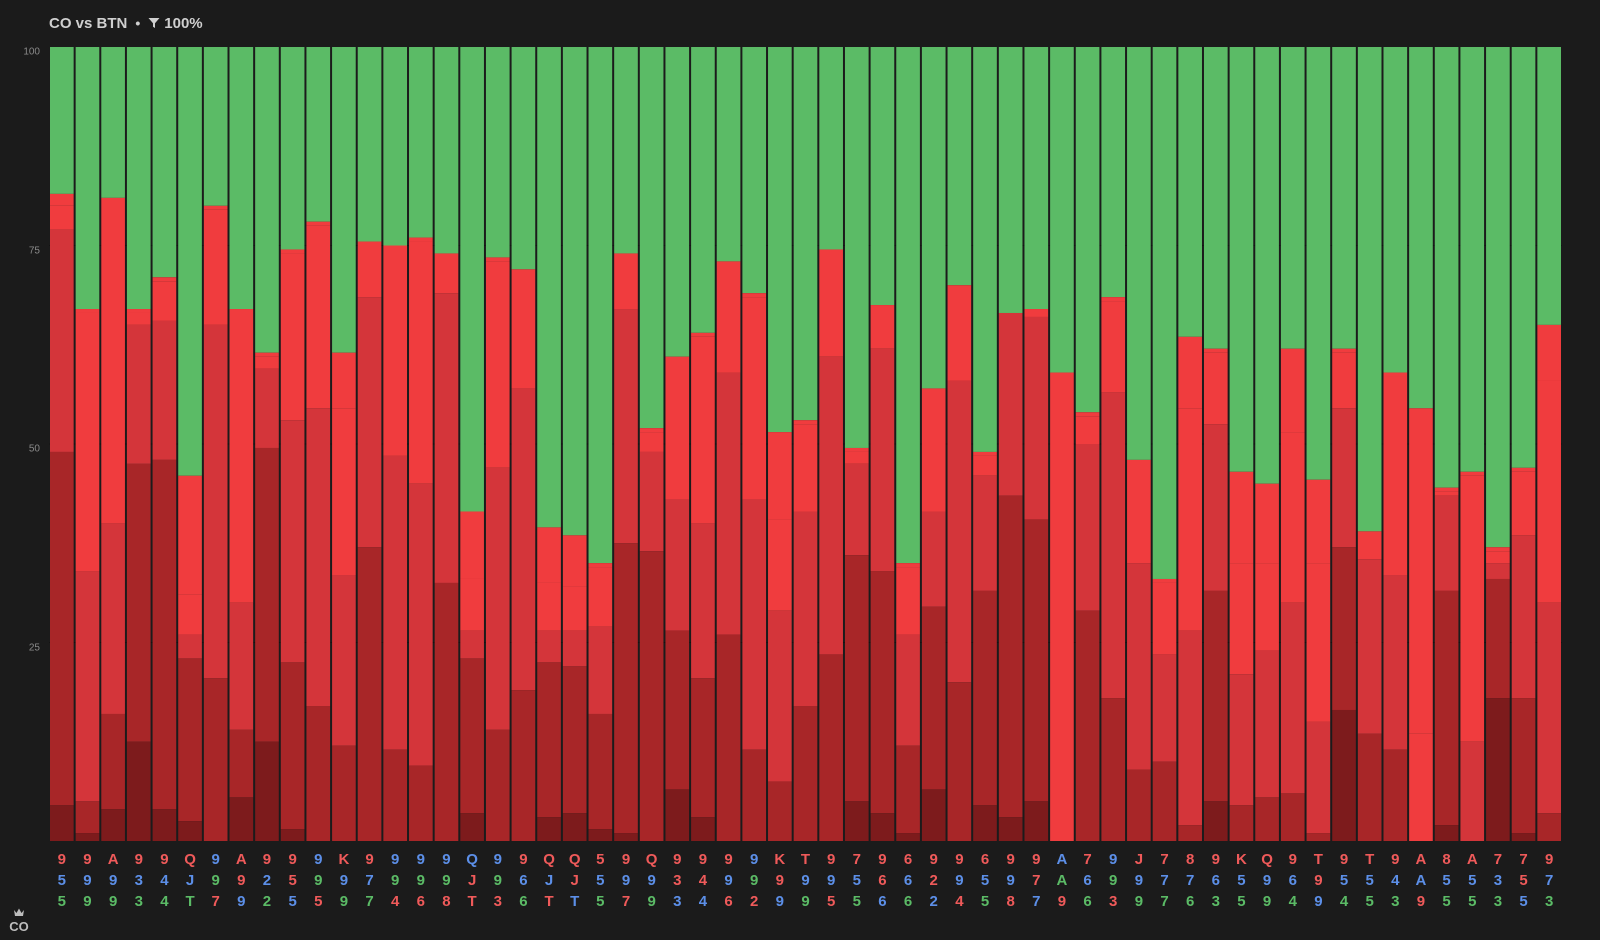  What do you see at coordinates (1549, 901) in the screenshot?
I see `card-rank-label: 3` at bounding box center [1549, 901].